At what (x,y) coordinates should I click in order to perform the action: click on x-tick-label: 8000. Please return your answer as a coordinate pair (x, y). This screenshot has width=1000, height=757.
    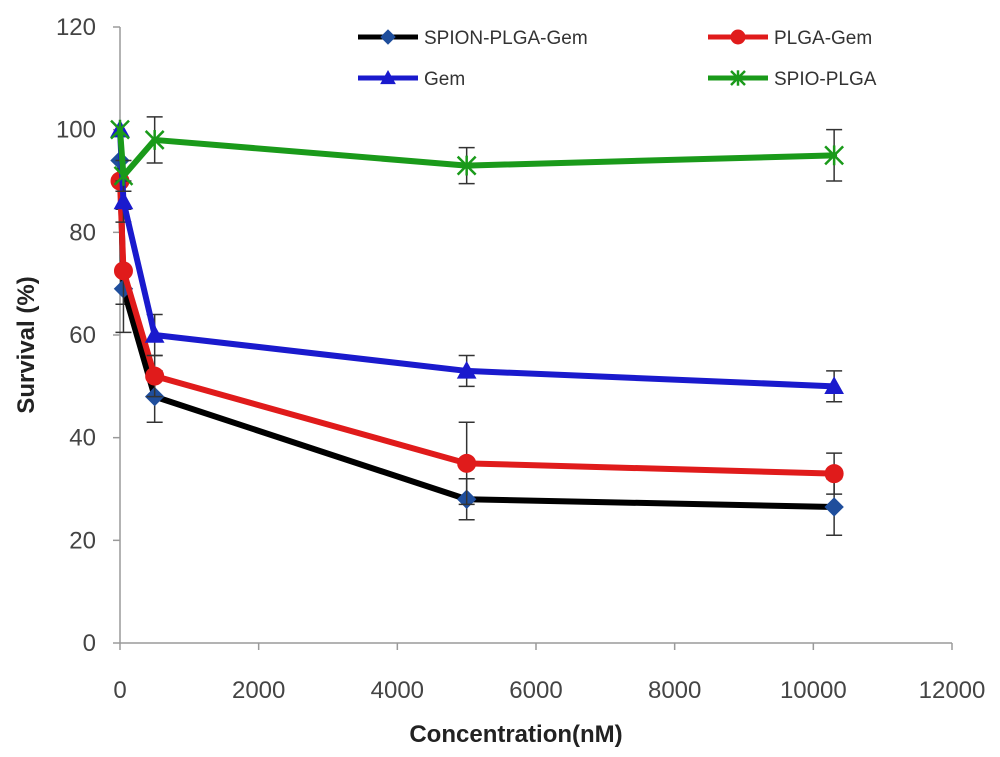
    Looking at the image, I should click on (674, 690).